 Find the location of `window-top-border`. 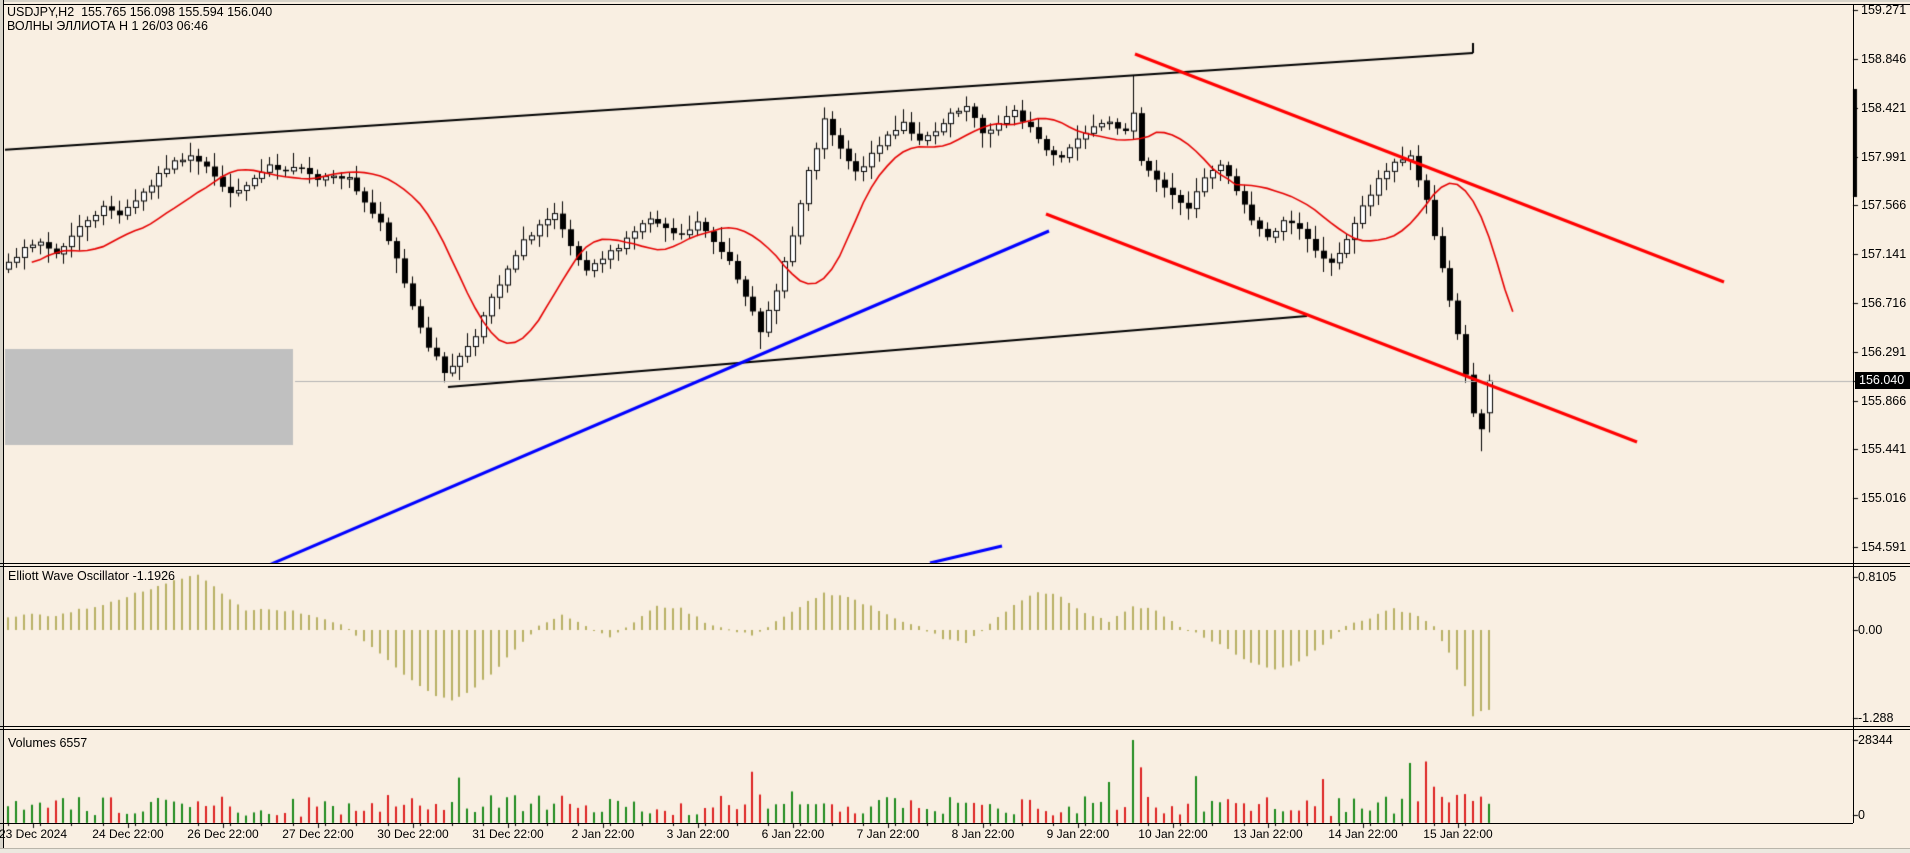

window-top-border is located at coordinates (955, 1).